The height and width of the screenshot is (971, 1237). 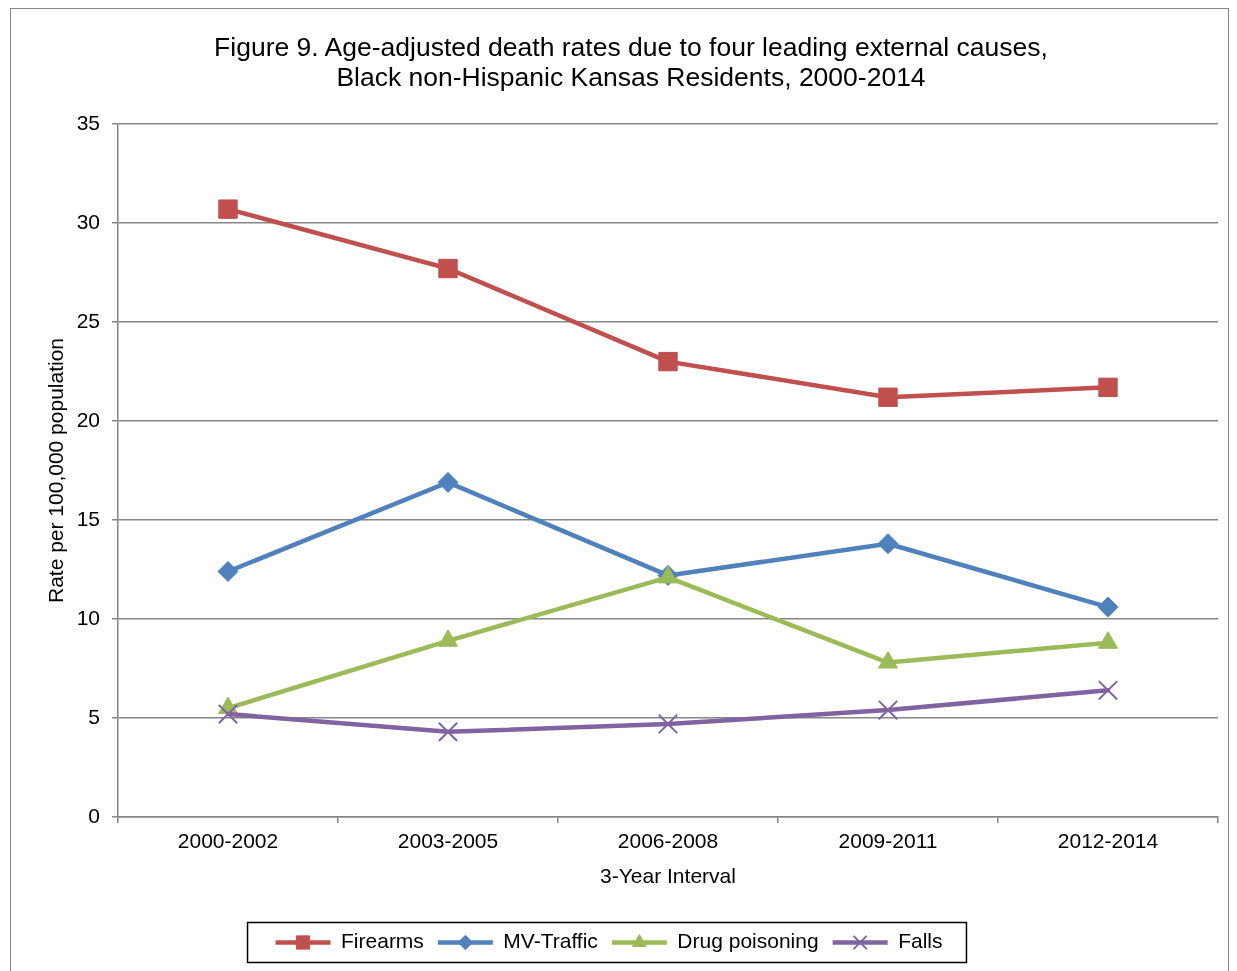 What do you see at coordinates (88, 122) in the screenshot?
I see `y-tick-label: 35` at bounding box center [88, 122].